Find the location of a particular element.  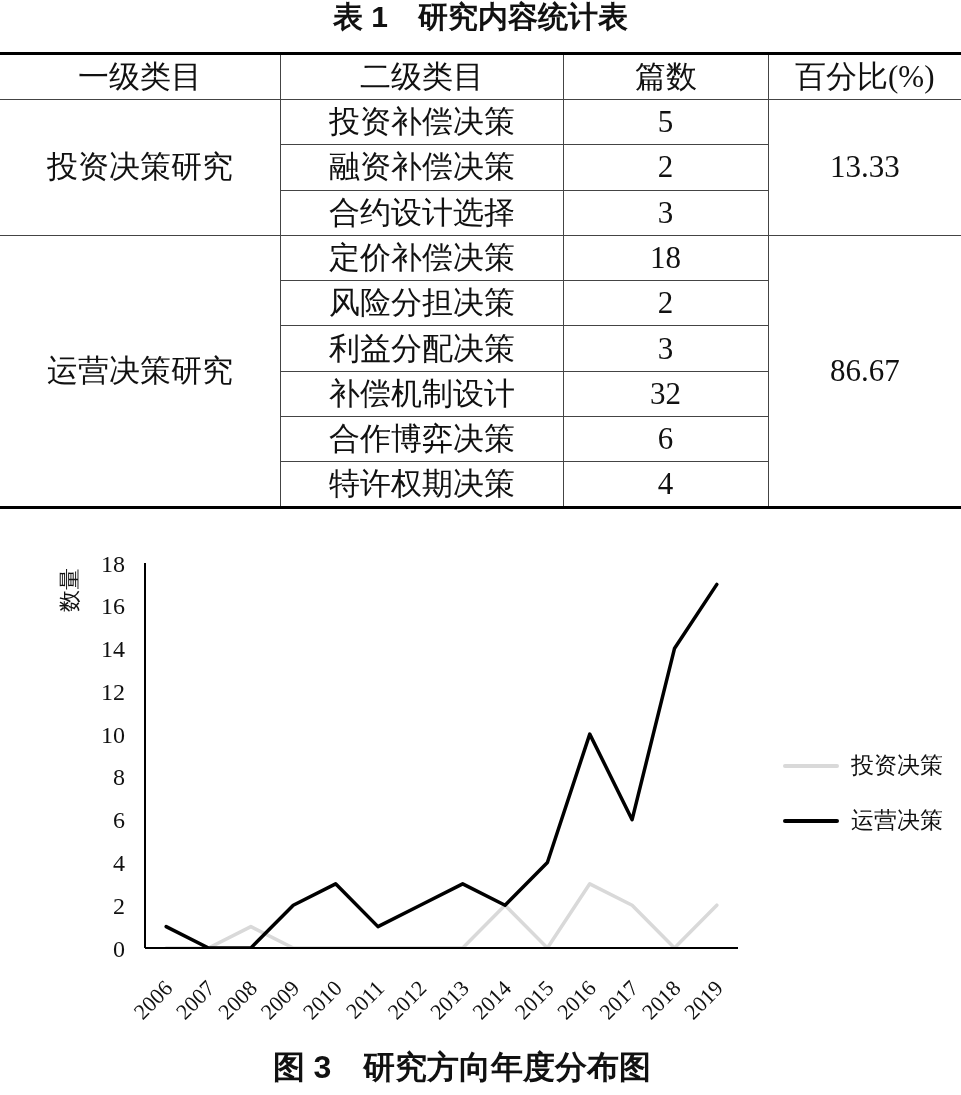

category-label: 特许权期决策 is located at coordinates (421, 484).